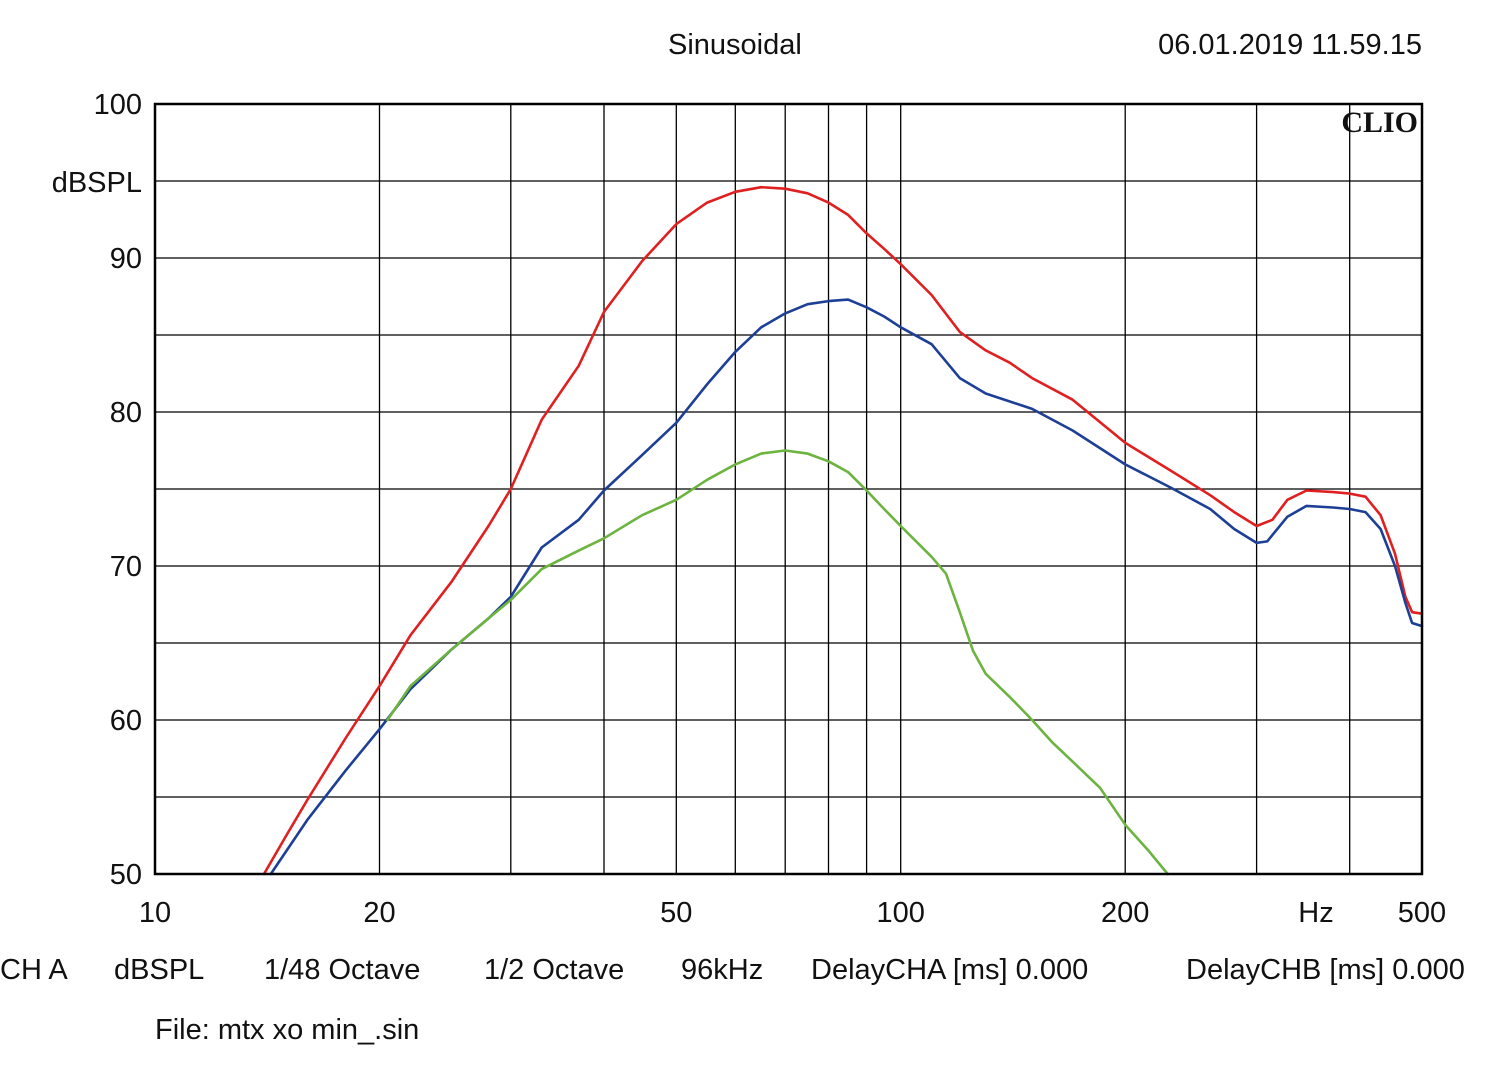  I want to click on x-axis-ticks: 10 20 50 100 200 500, so click(792, 913).